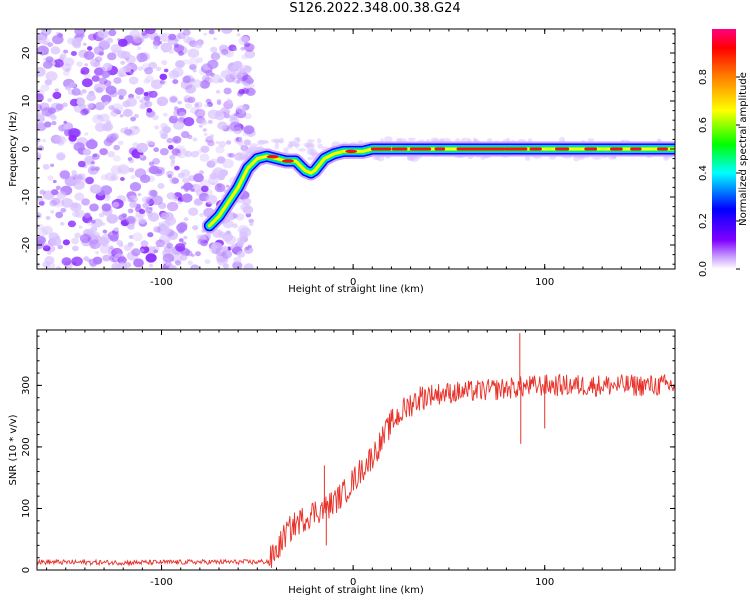  What do you see at coordinates (438, 187) in the screenshot?
I see `spectrogram-ridge` at bounding box center [438, 187].